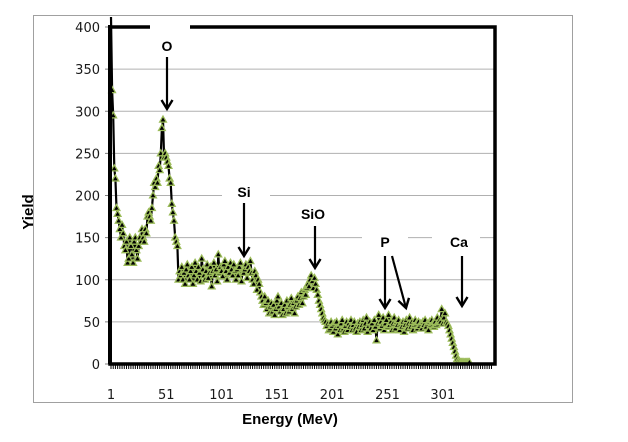 This screenshot has height=442, width=628. I want to click on annotation-label: Si, so click(243, 192).